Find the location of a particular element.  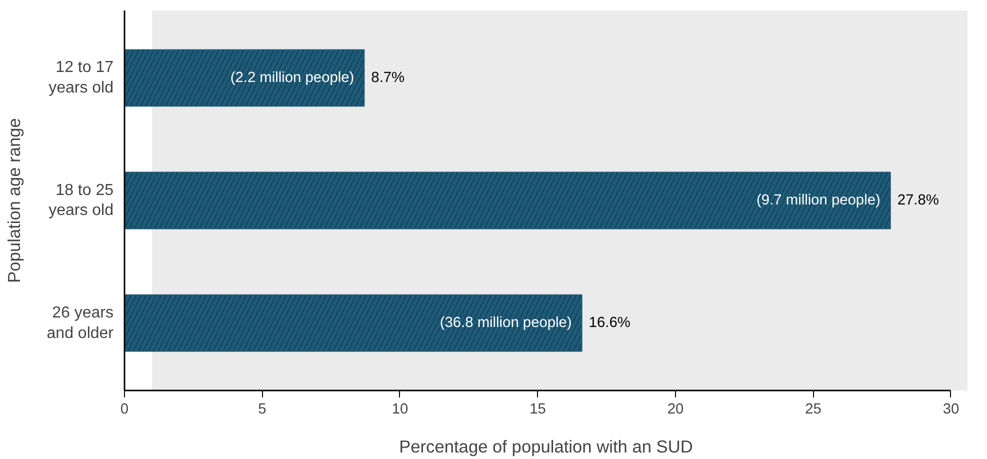

x-tick-label: 0 is located at coordinates (124, 410).